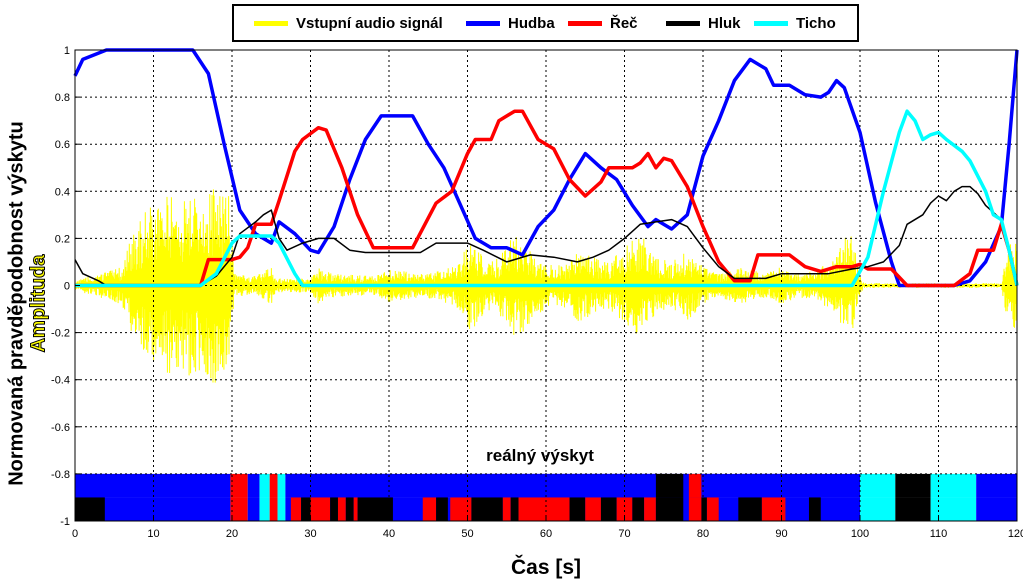 The width and height of the screenshot is (1023, 586). I want to click on x-tick-label-3: 30, so click(310, 534).